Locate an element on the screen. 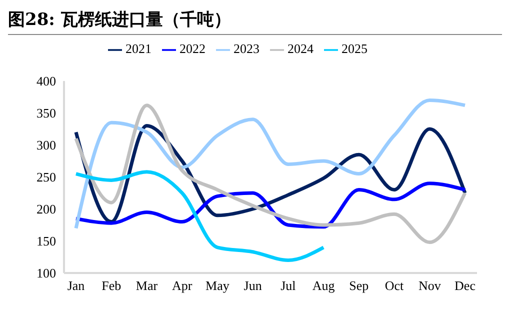 The height and width of the screenshot is (325, 510). x-tick-label: May is located at coordinates (218, 286).